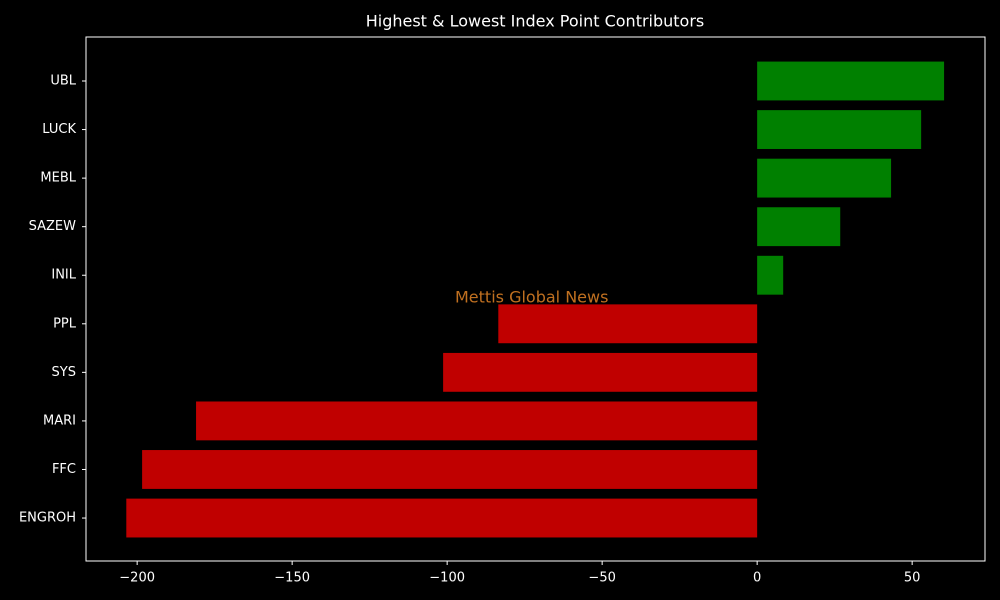 This screenshot has width=1000, height=600. Describe the element at coordinates (601, 578) in the screenshot. I see `x-tick-label: −50` at that location.